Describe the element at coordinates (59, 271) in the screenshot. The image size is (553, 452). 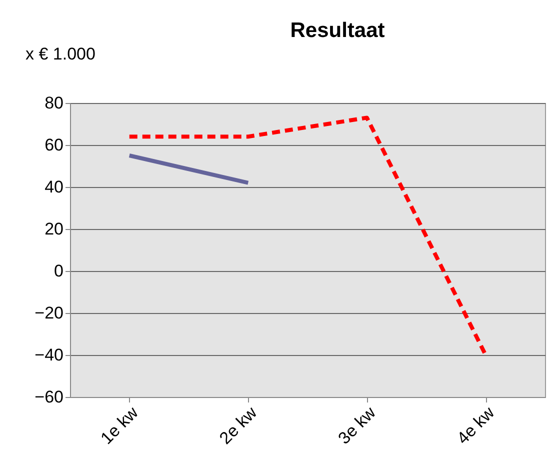
I see `y-tick-label: 0` at that location.